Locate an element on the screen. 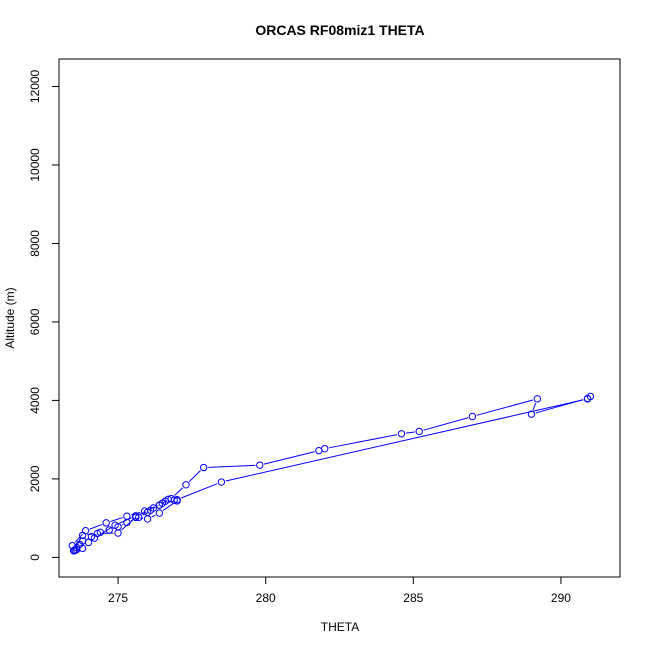 The width and height of the screenshot is (650, 650). y-tick-label: 10000 is located at coordinates (35, 165).